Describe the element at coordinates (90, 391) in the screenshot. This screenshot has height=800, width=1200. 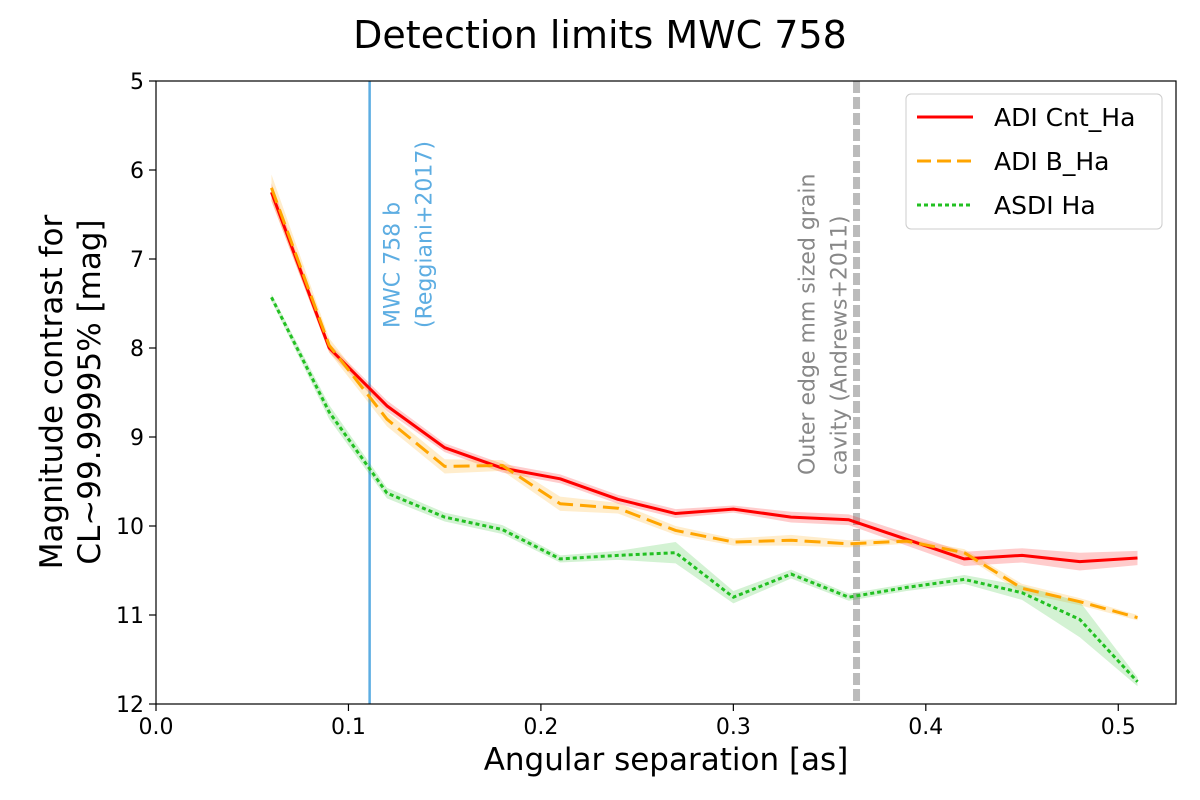
I see `y-axis-label-line2: CL~99.99995% [mag]` at that location.